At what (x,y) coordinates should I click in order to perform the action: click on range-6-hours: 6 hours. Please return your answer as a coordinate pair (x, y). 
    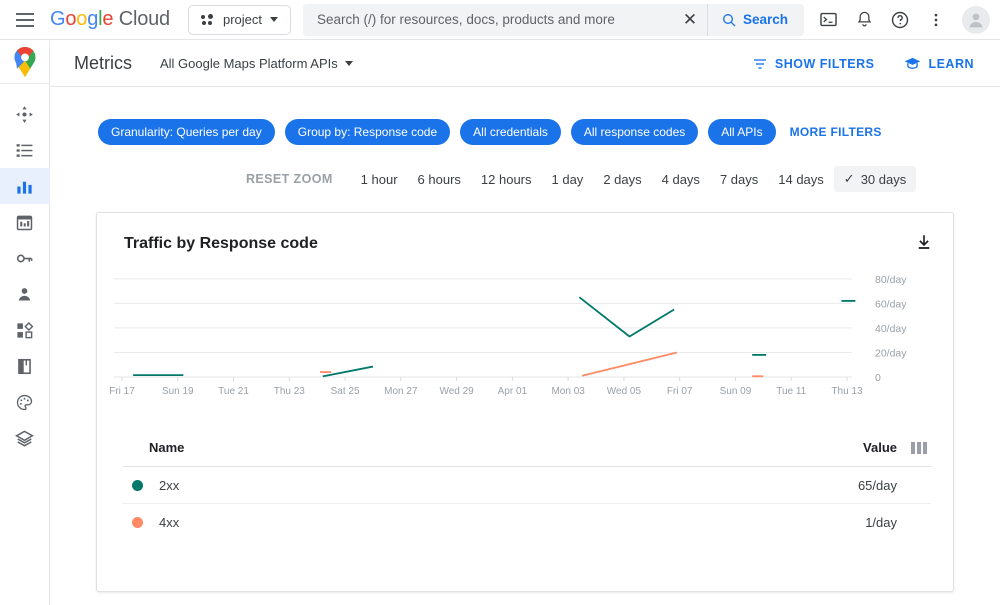
    Looking at the image, I should click on (439, 179).